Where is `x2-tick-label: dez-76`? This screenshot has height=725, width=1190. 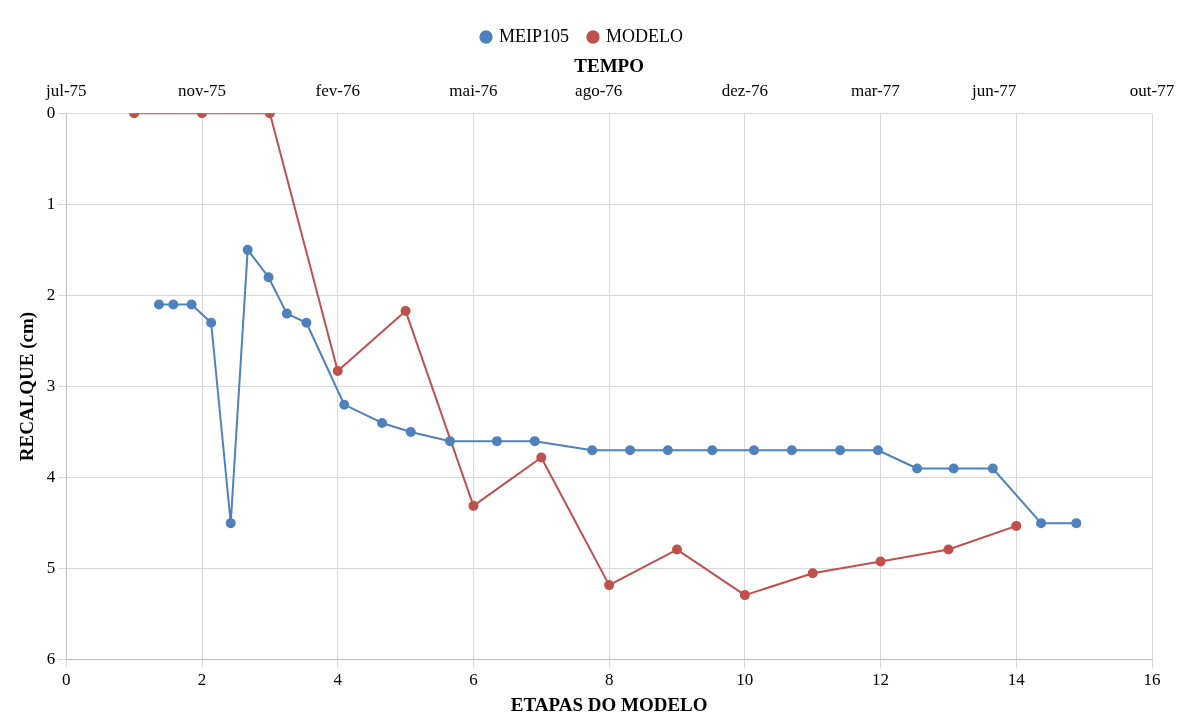 x2-tick-label: dez-76 is located at coordinates (744, 91).